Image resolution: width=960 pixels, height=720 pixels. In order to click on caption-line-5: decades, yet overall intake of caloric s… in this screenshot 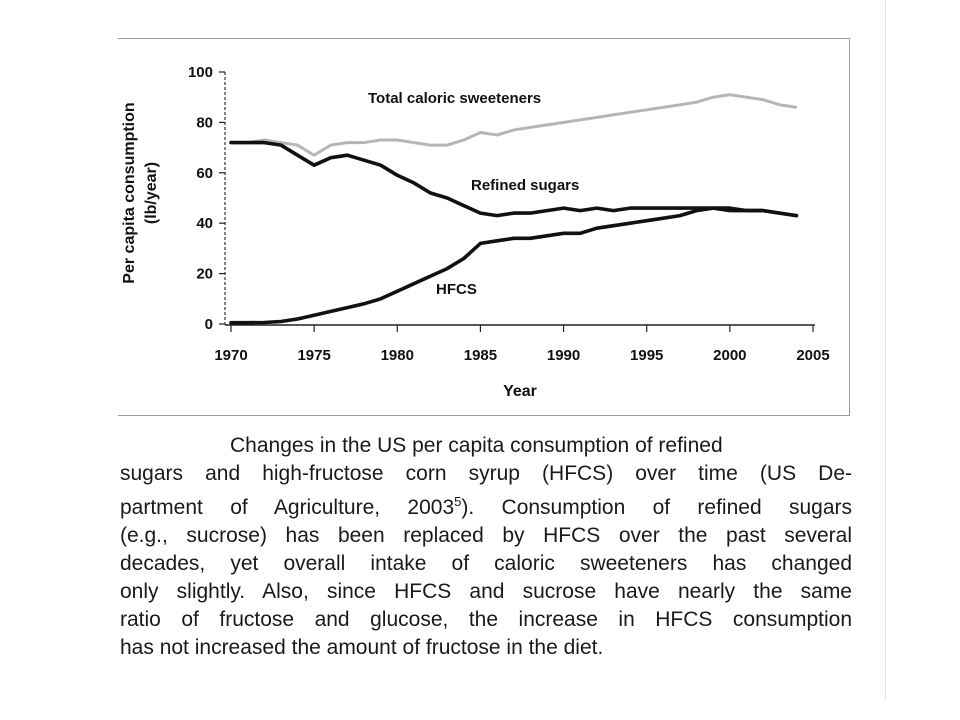, I will do `click(486, 563)`.